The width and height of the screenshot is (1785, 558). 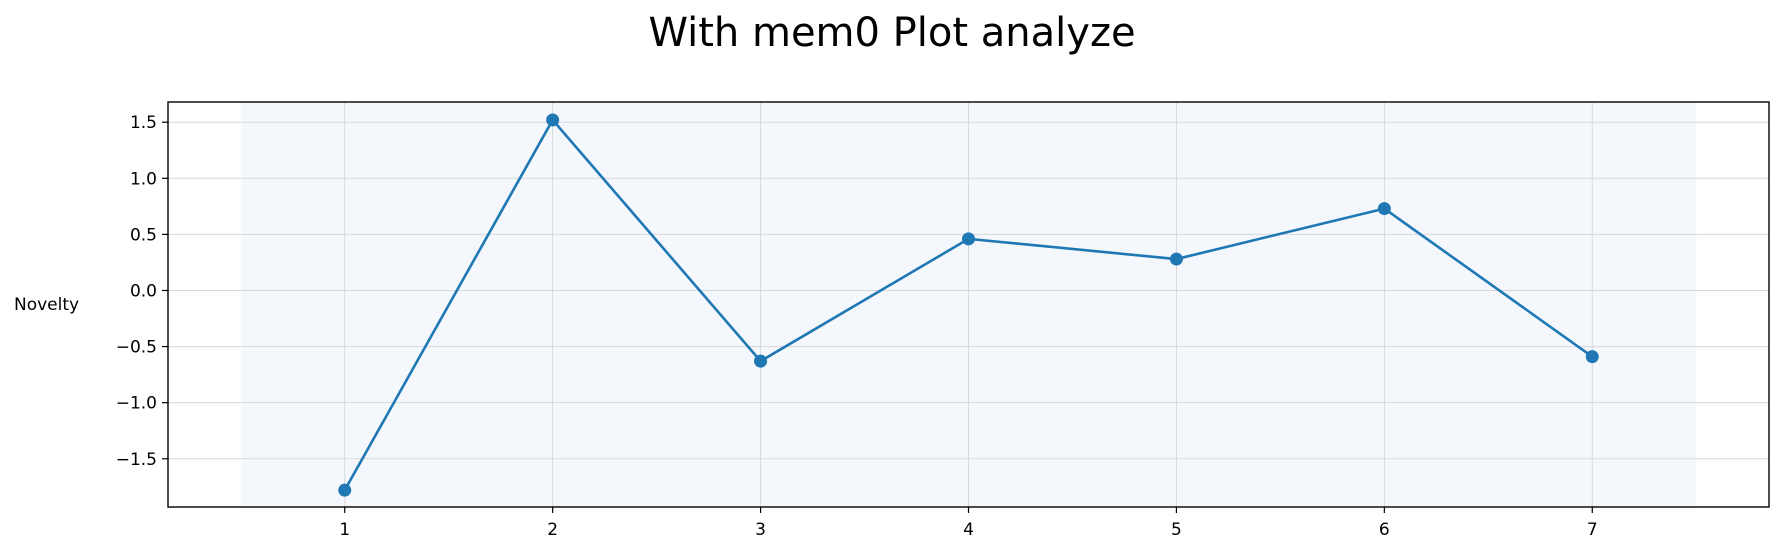 What do you see at coordinates (136, 460) in the screenshot?
I see `y-tick-label: −1.5` at bounding box center [136, 460].